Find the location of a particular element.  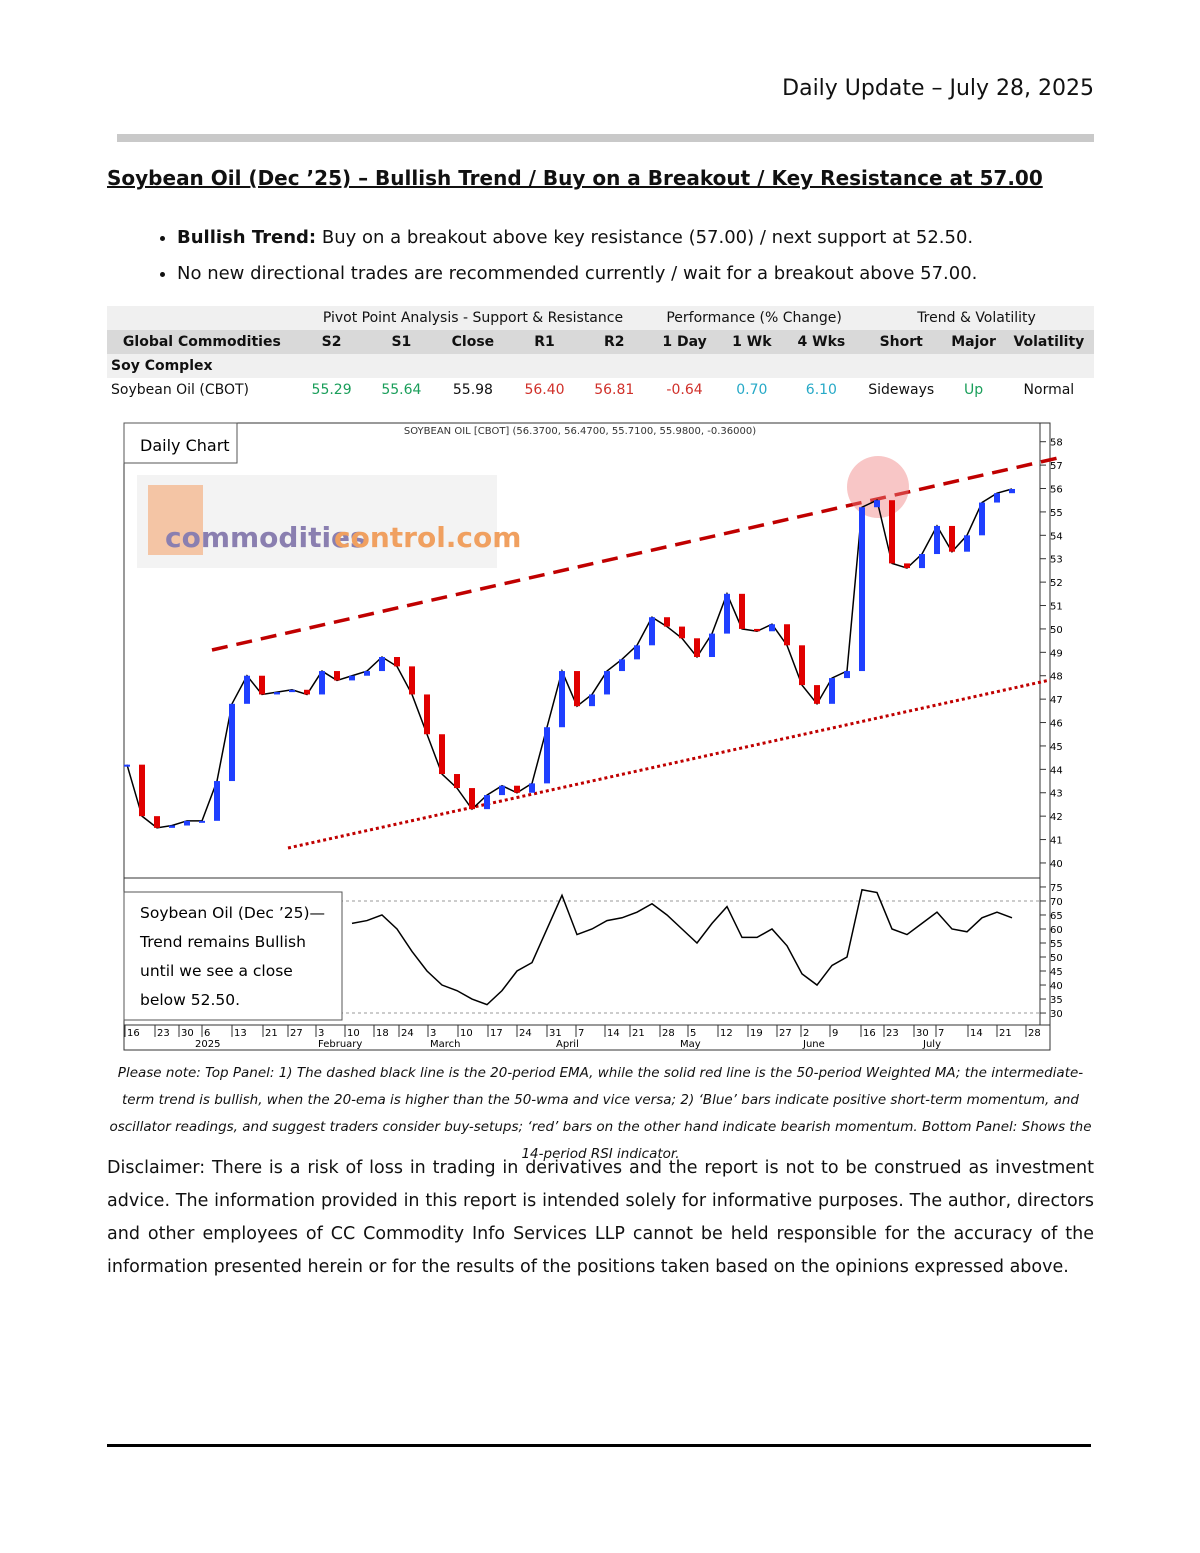

y-tick-label: 57 is located at coordinates (1056, 466).